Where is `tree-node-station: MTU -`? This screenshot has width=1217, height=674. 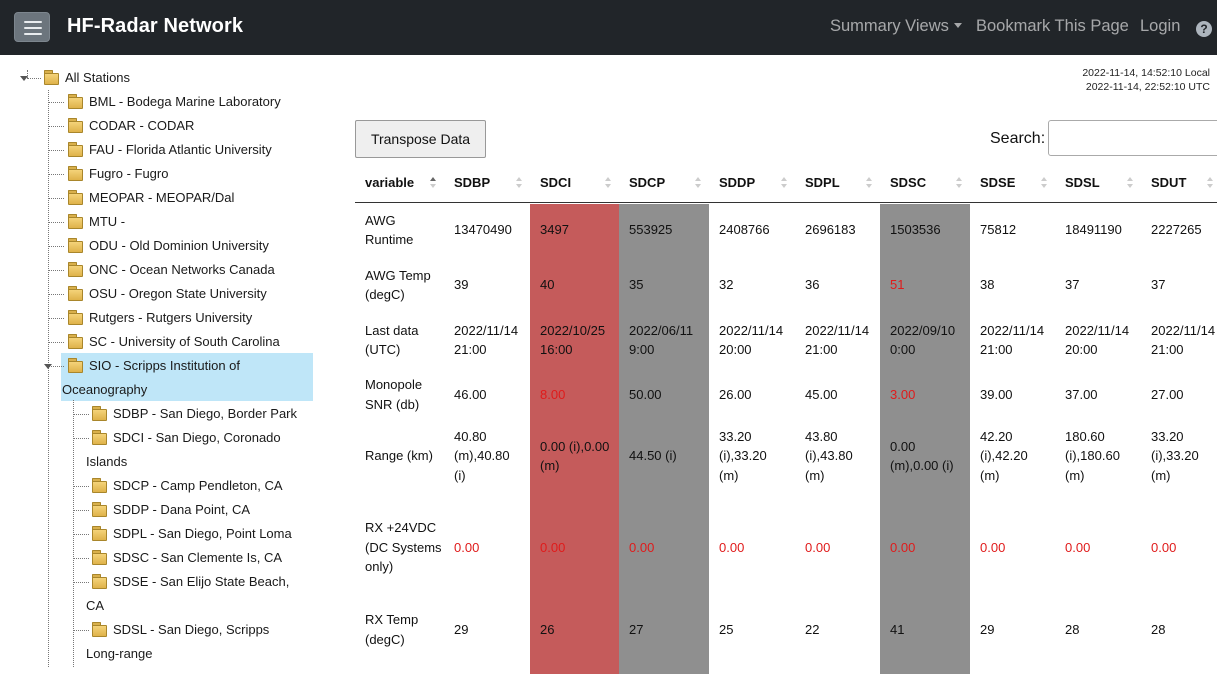 tree-node-station: MTU - is located at coordinates (96, 222).